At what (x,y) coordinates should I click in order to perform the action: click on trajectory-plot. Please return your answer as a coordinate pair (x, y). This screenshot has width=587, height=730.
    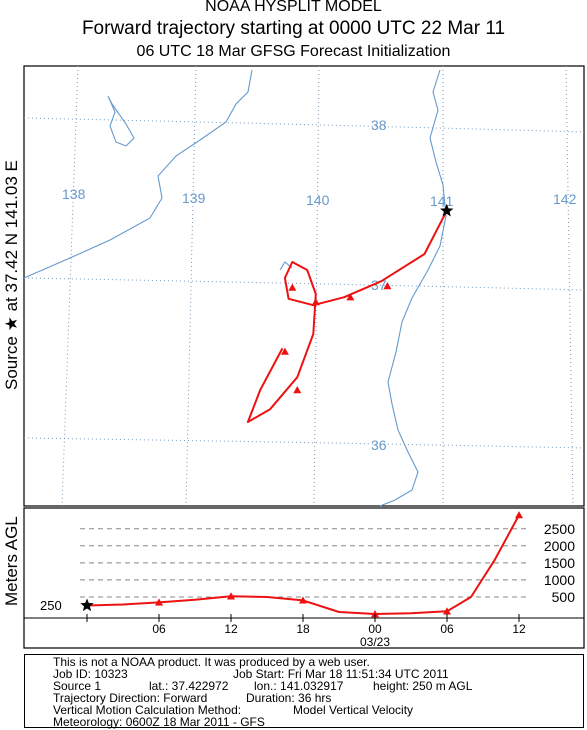
    Looking at the image, I should click on (350, 313).